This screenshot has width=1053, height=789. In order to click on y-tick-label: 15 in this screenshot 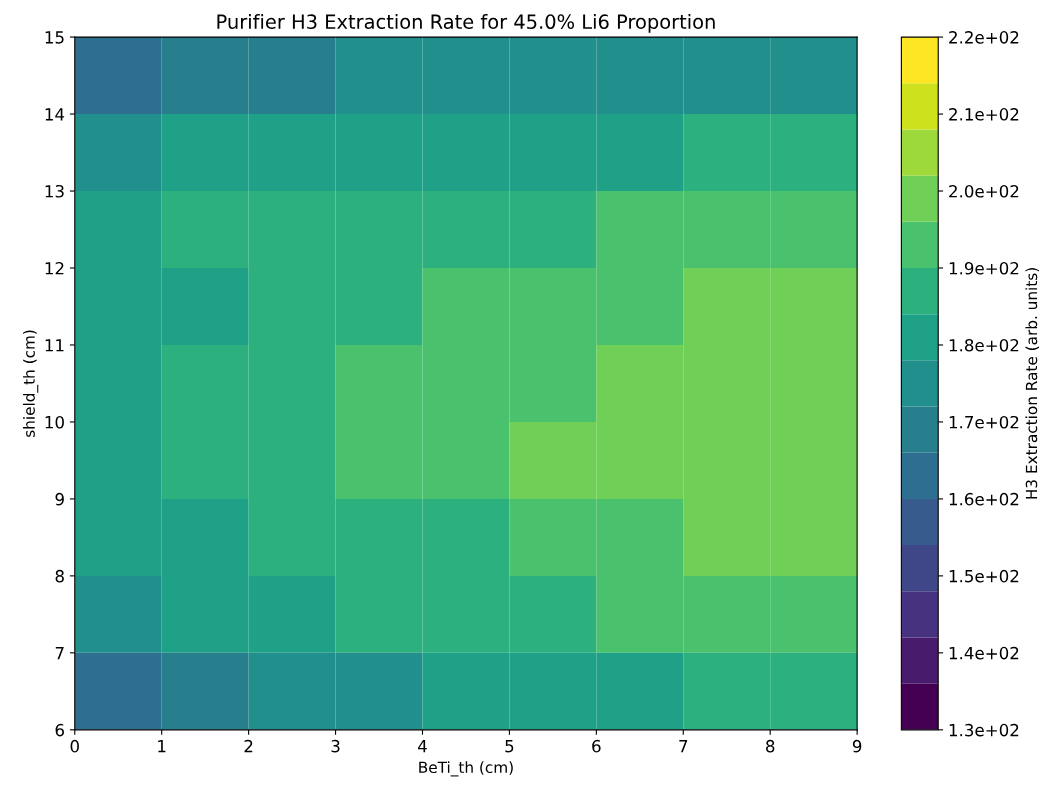, I will do `click(54, 37)`.